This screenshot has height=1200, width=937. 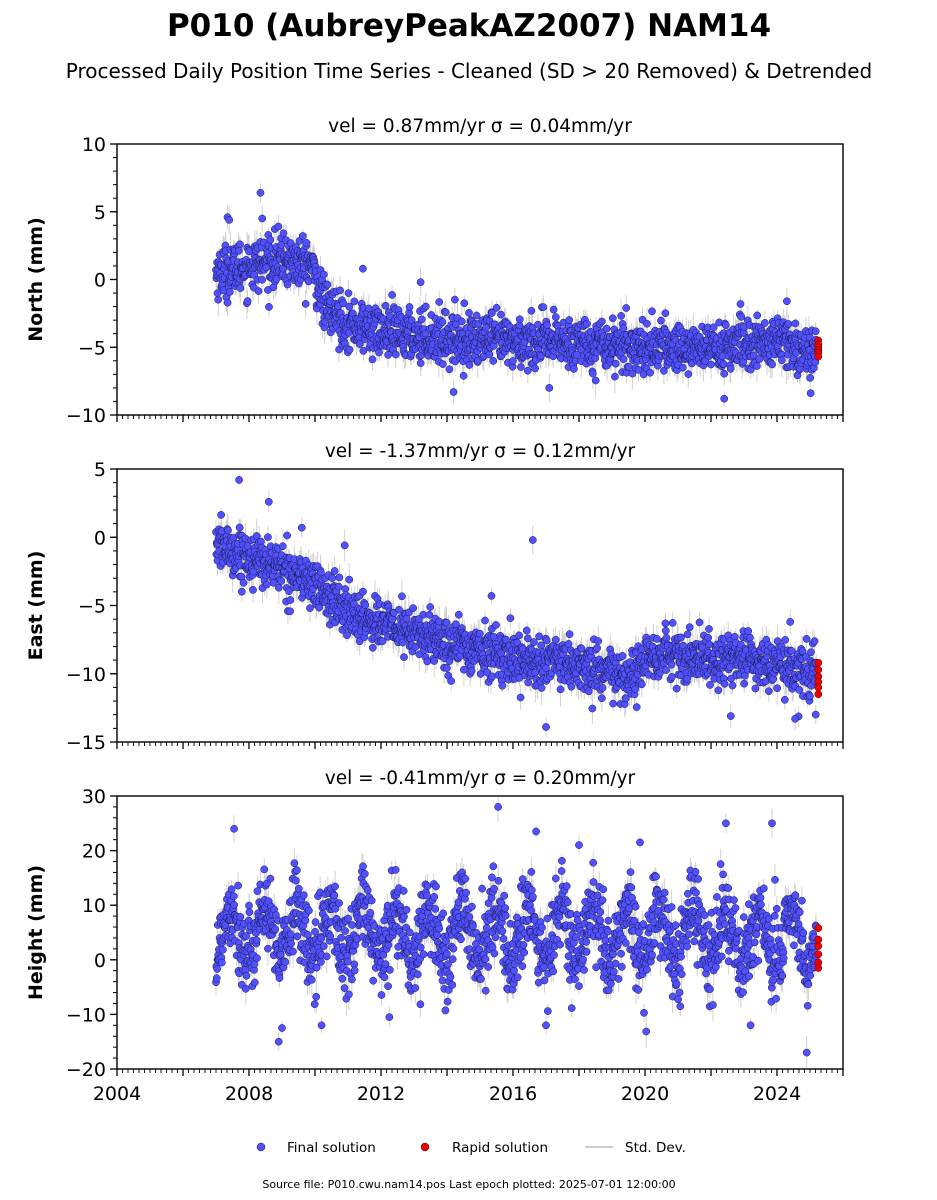 What do you see at coordinates (818, 662) in the screenshot?
I see `east-rapid-point` at bounding box center [818, 662].